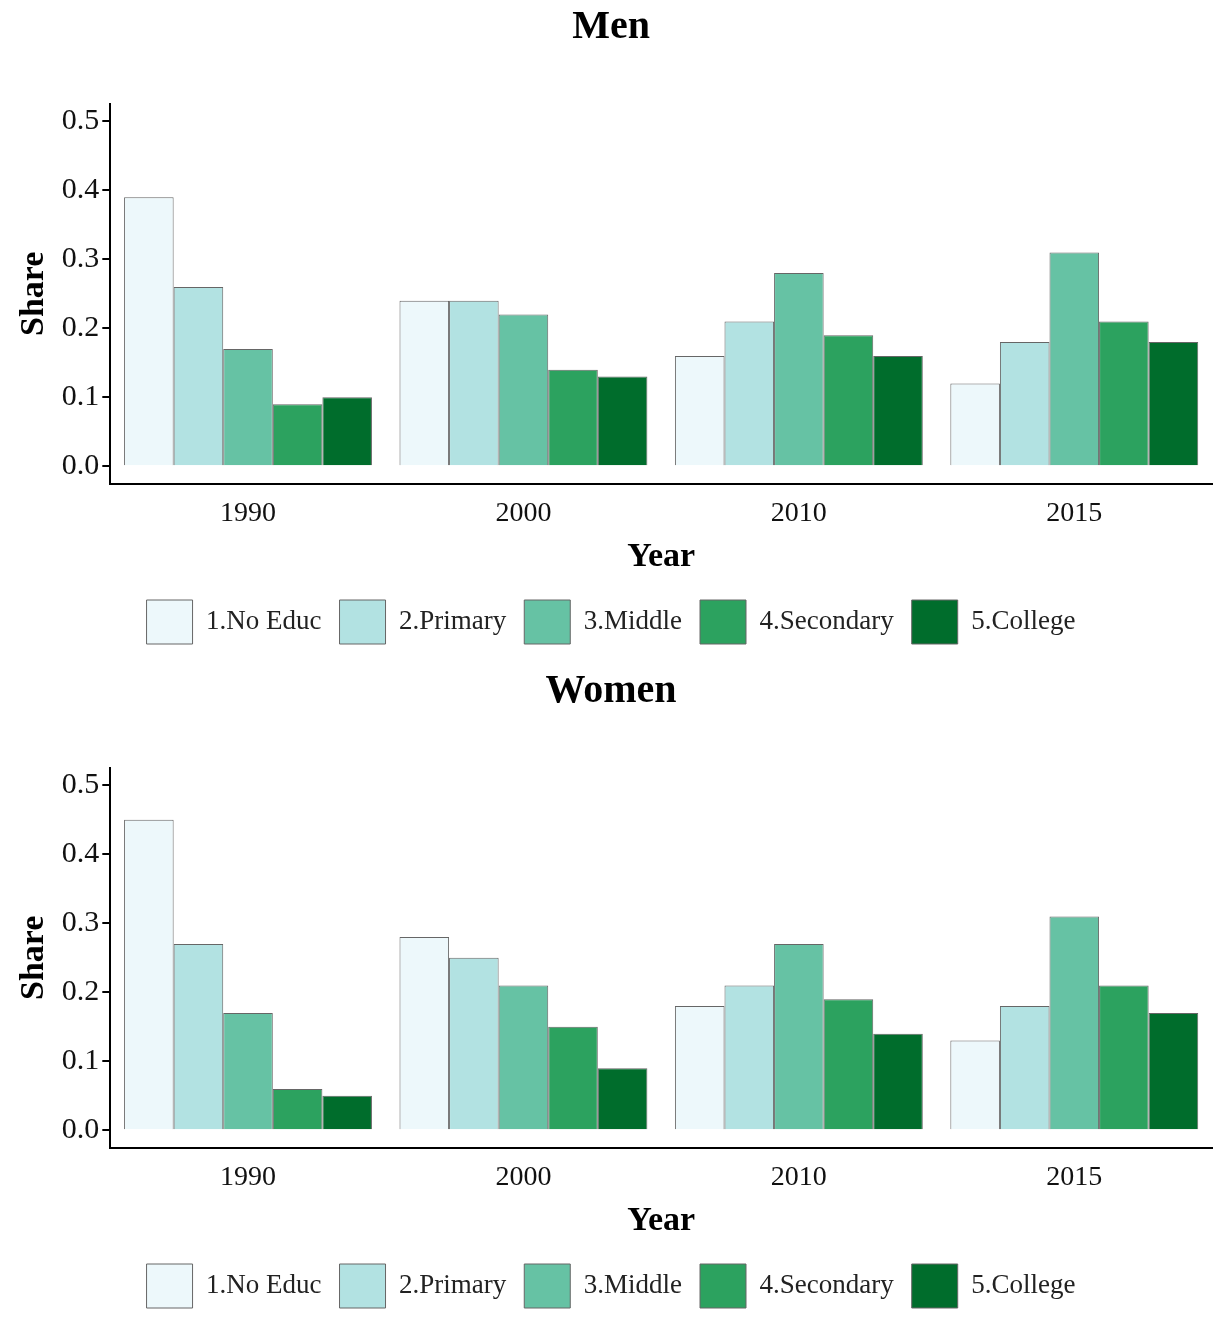 The height and width of the screenshot is (1329, 1232). Describe the element at coordinates (611, 689) in the screenshot. I see `chart-title: Women` at that location.